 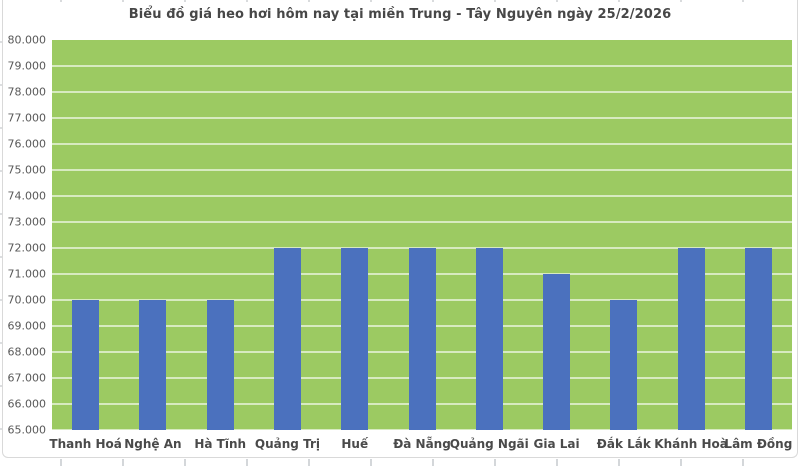 I want to click on bar-Khánh Hoà, so click(x=691, y=339).